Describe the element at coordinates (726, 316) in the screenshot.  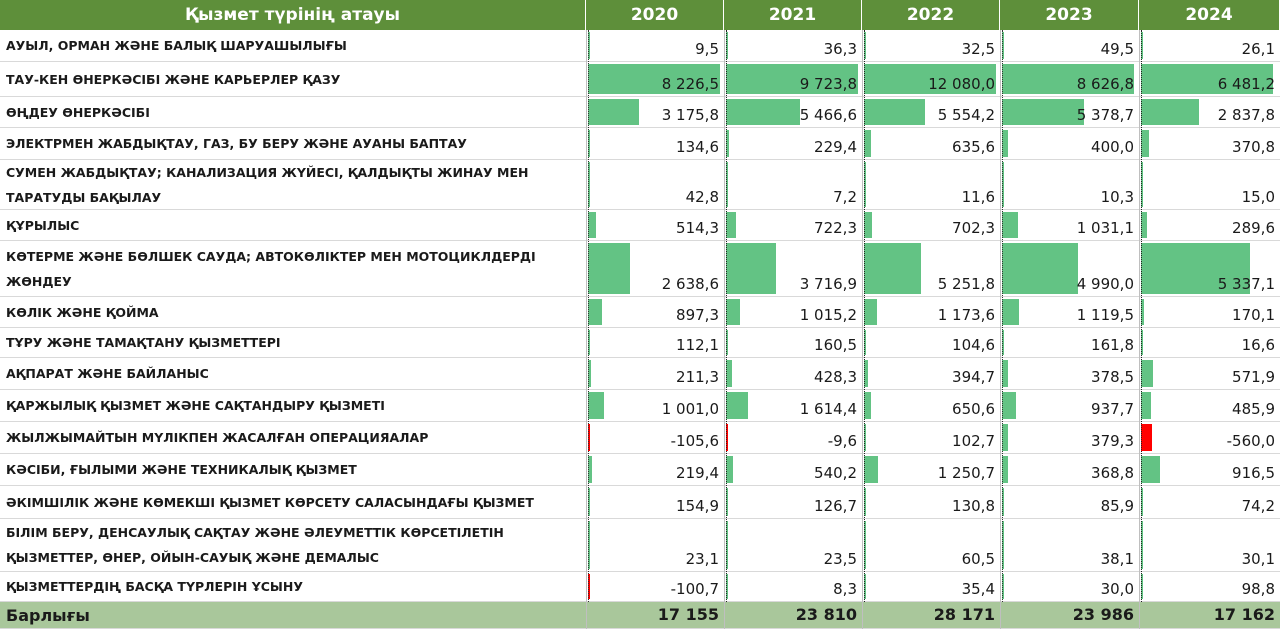
I see `column-divider` at that location.